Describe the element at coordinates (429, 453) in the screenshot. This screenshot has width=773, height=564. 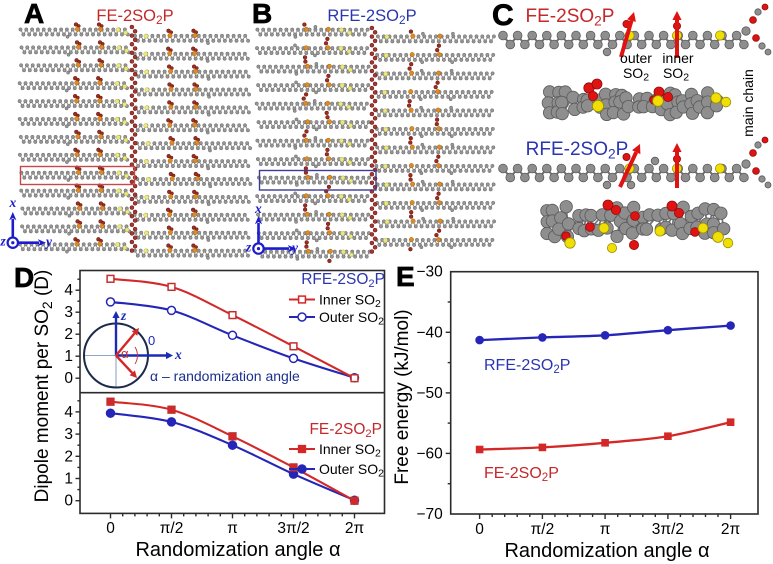
I see `svg-text: −60` at that location.